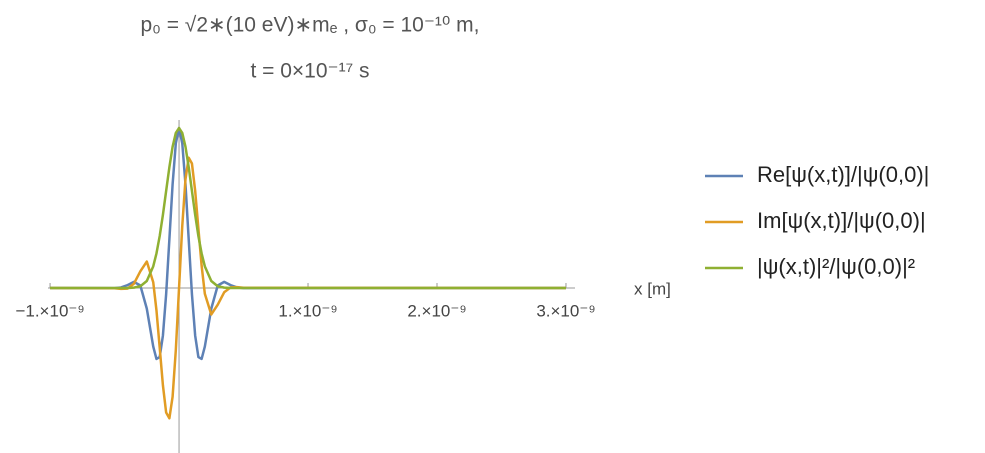 The height and width of the screenshot is (453, 985). What do you see at coordinates (836, 266) in the screenshot?
I see `legend-label: |ψ(x,t)|²/|ψ(0,0)|²` at bounding box center [836, 266].